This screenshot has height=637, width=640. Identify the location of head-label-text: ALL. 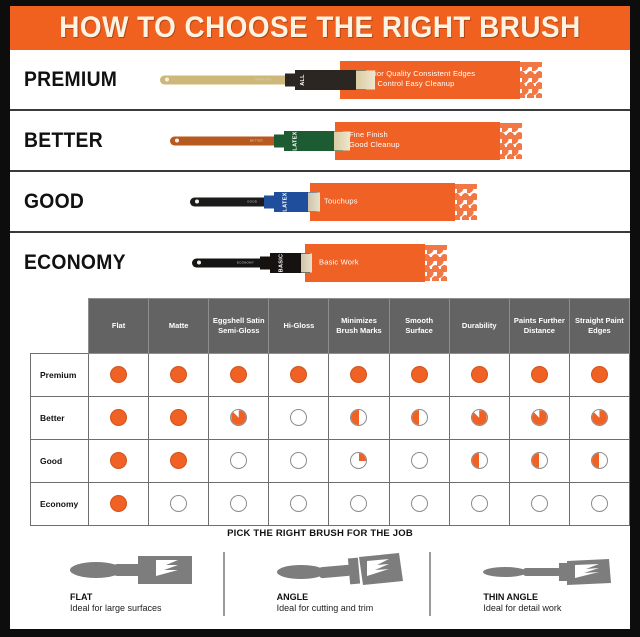
(302, 79).